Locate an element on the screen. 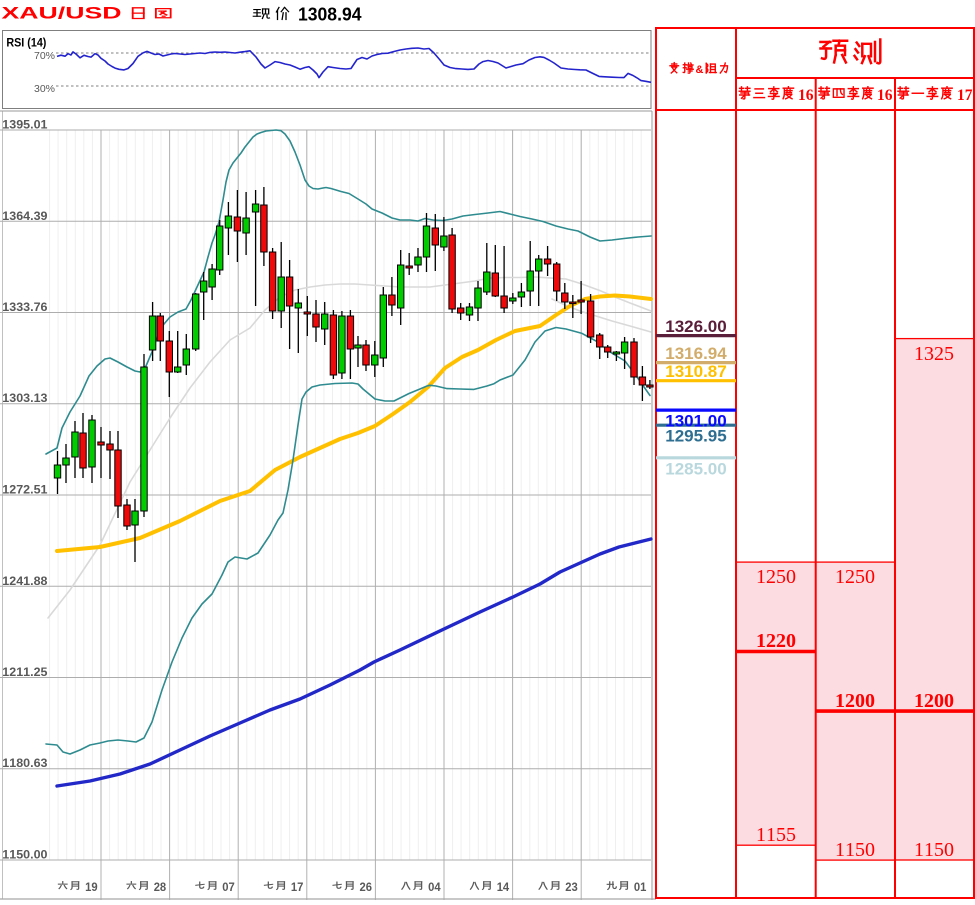 This screenshot has width=975, height=905. svg-text: 70% is located at coordinates (44, 56).